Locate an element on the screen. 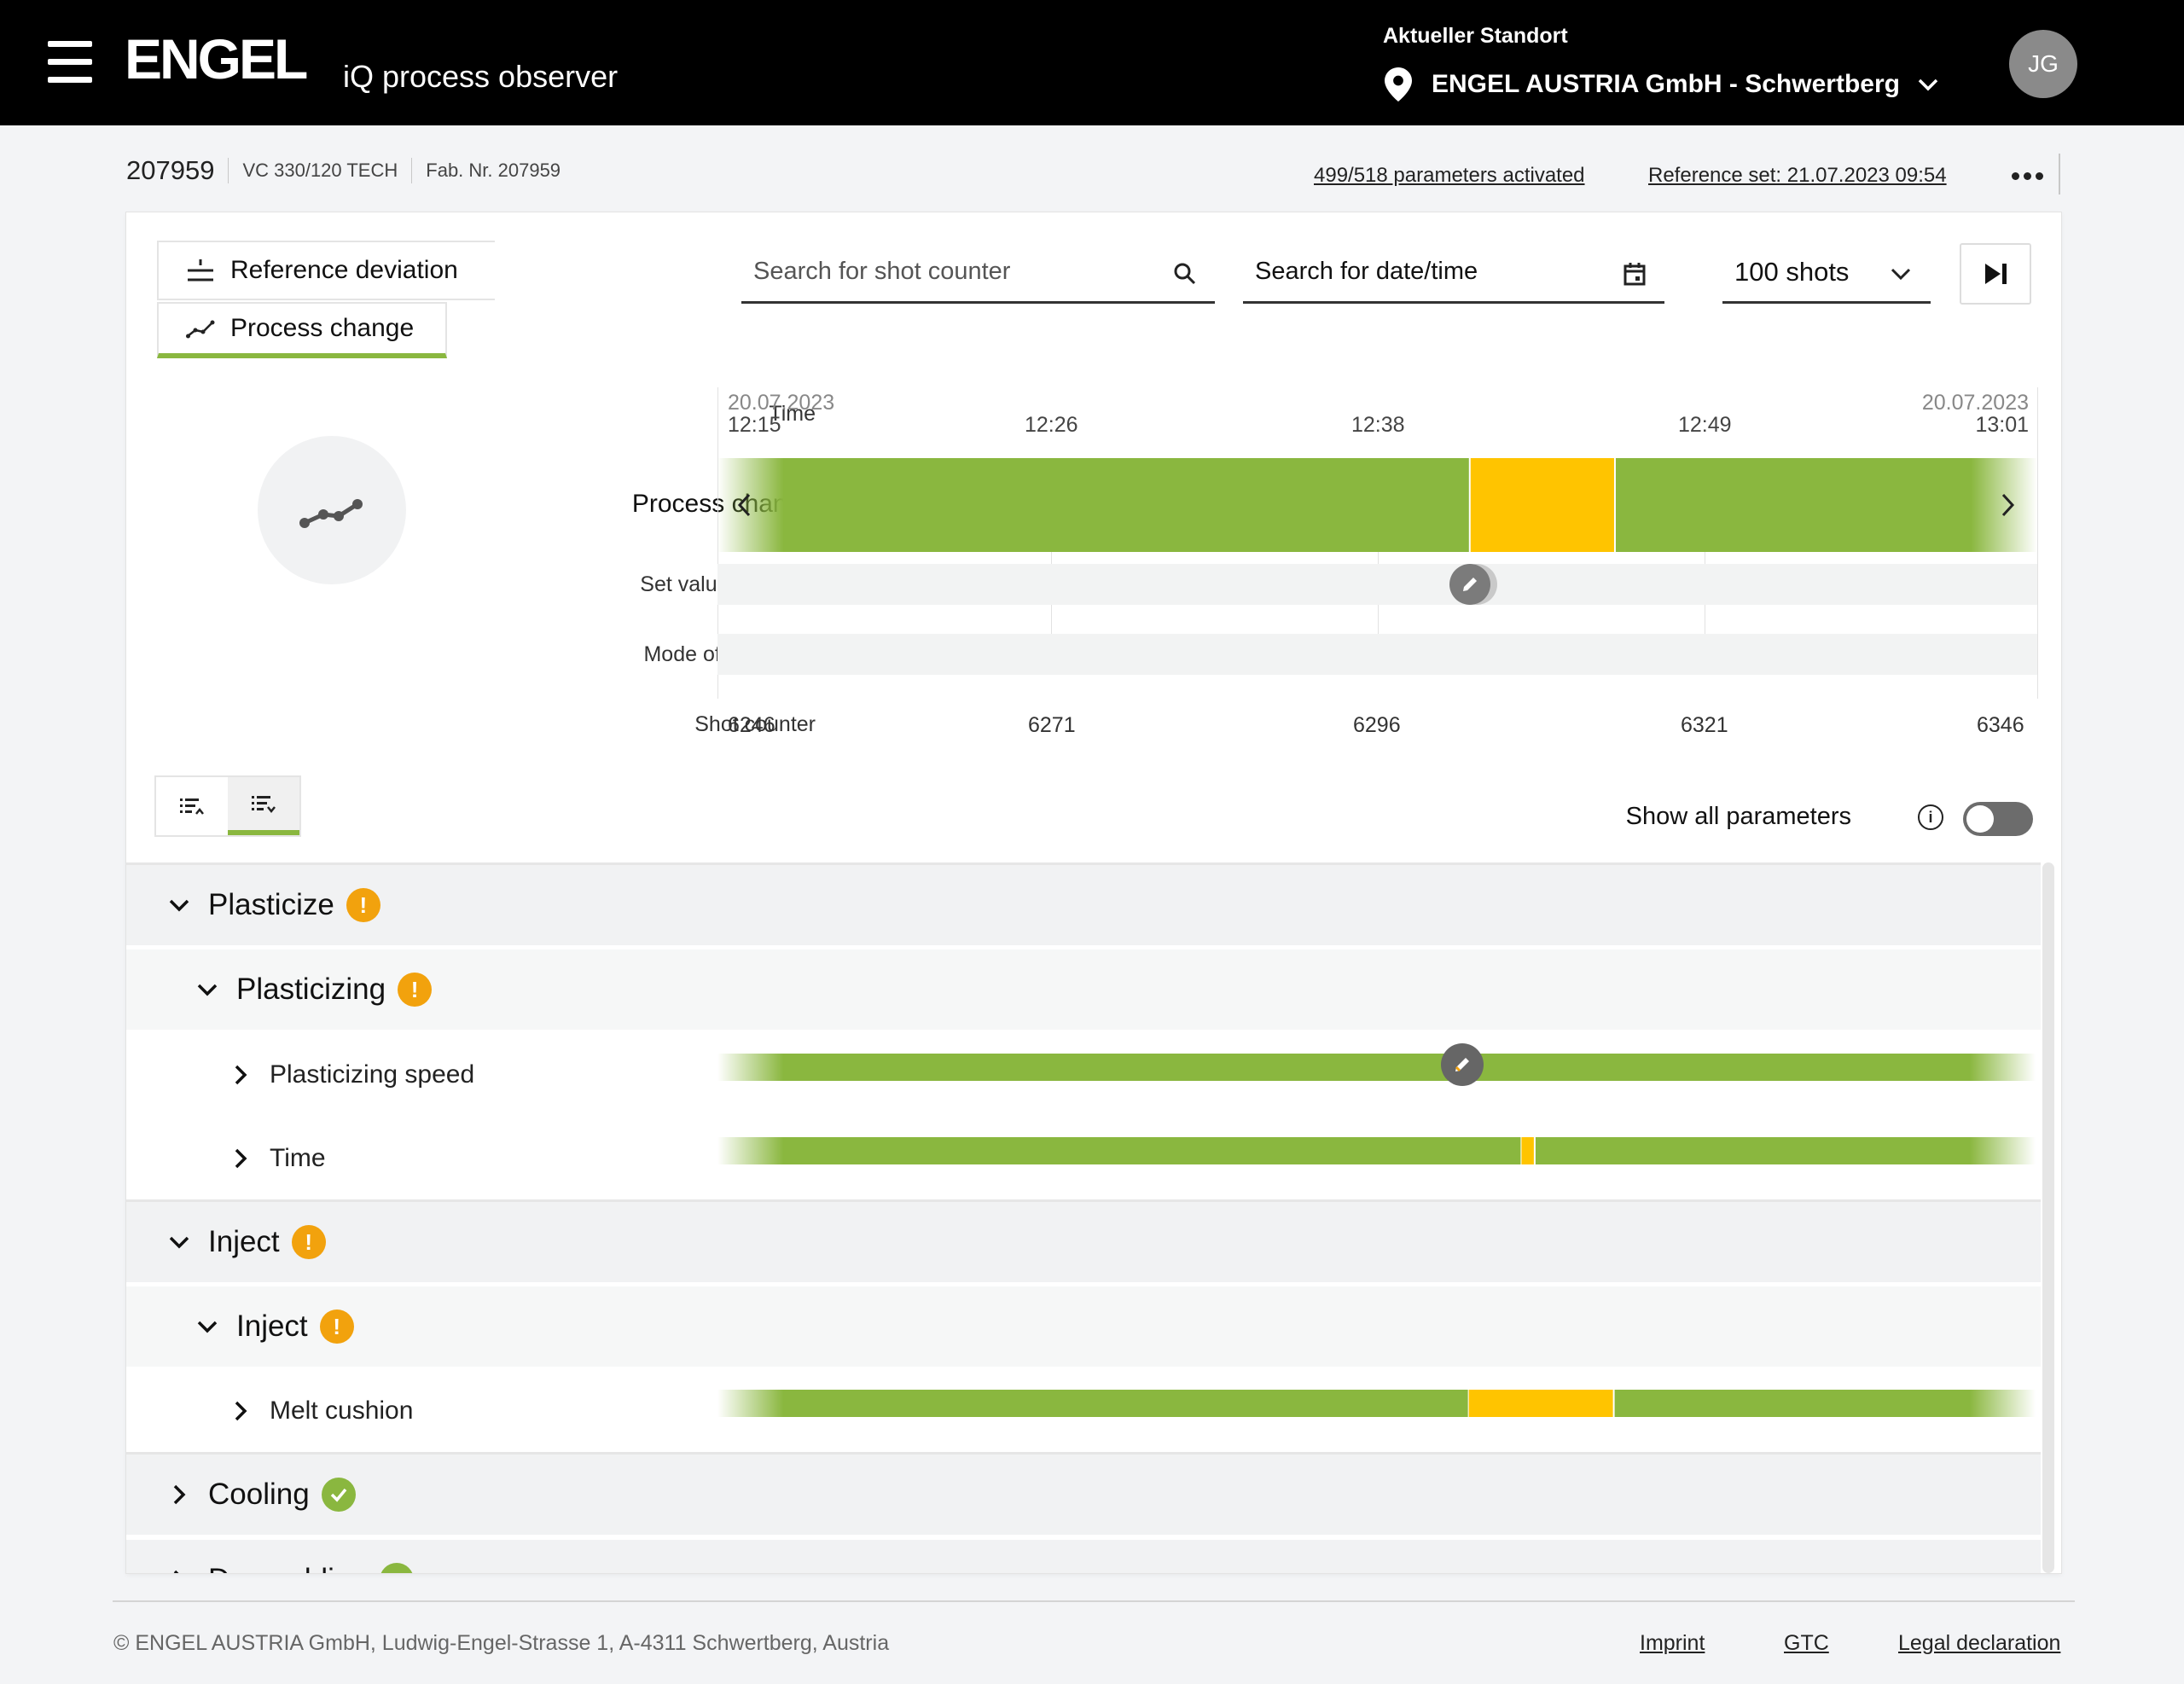  show-all-parameters-label: Show all parameters is located at coordinates (1738, 816).